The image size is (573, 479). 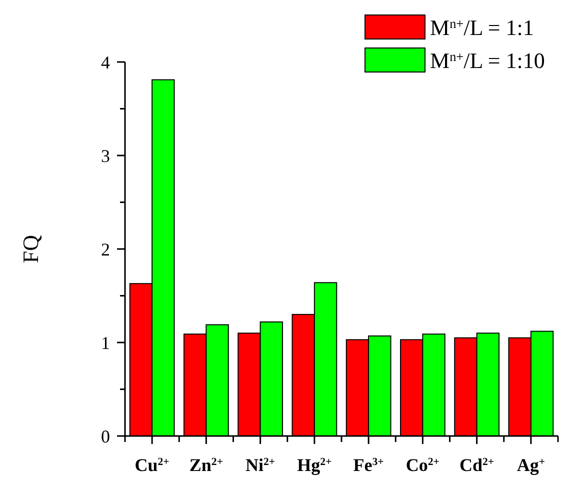 What do you see at coordinates (314, 465) in the screenshot?
I see `x-tick-label: Hg$^{2+}$` at bounding box center [314, 465].